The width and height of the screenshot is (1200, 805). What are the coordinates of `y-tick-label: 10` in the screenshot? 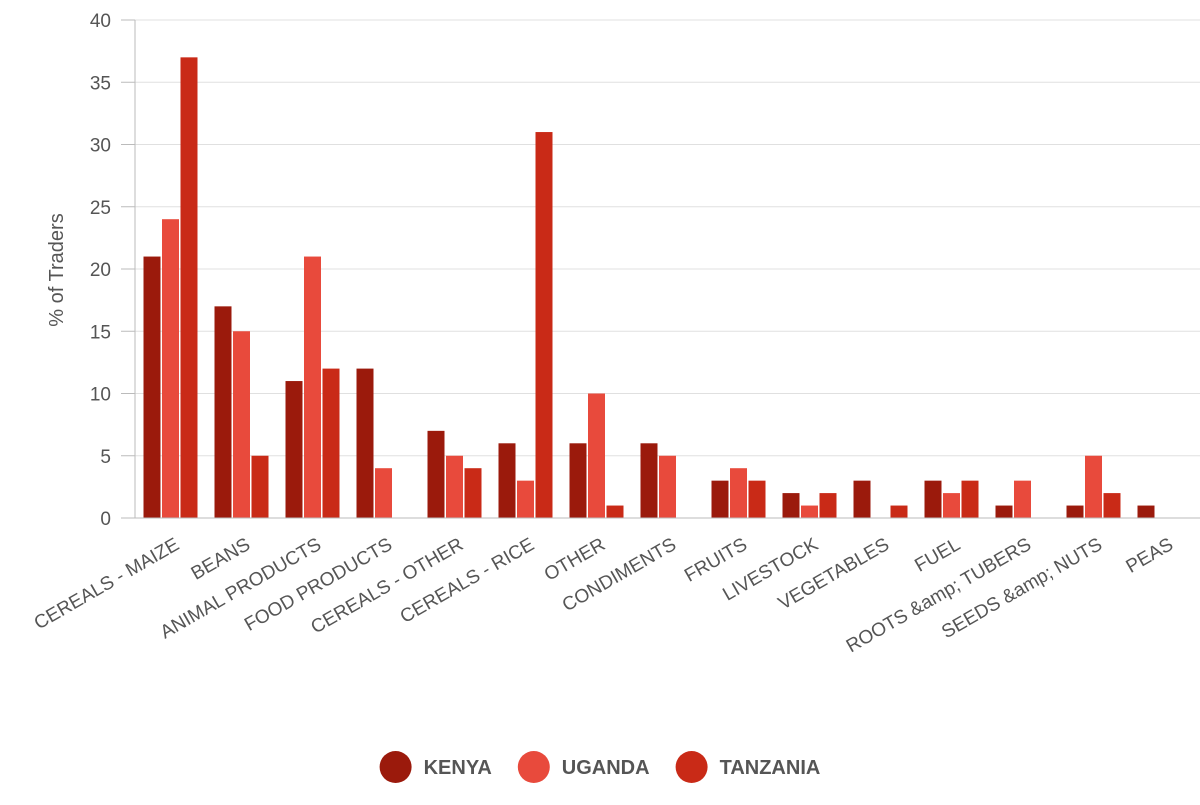 It's located at (100, 395).